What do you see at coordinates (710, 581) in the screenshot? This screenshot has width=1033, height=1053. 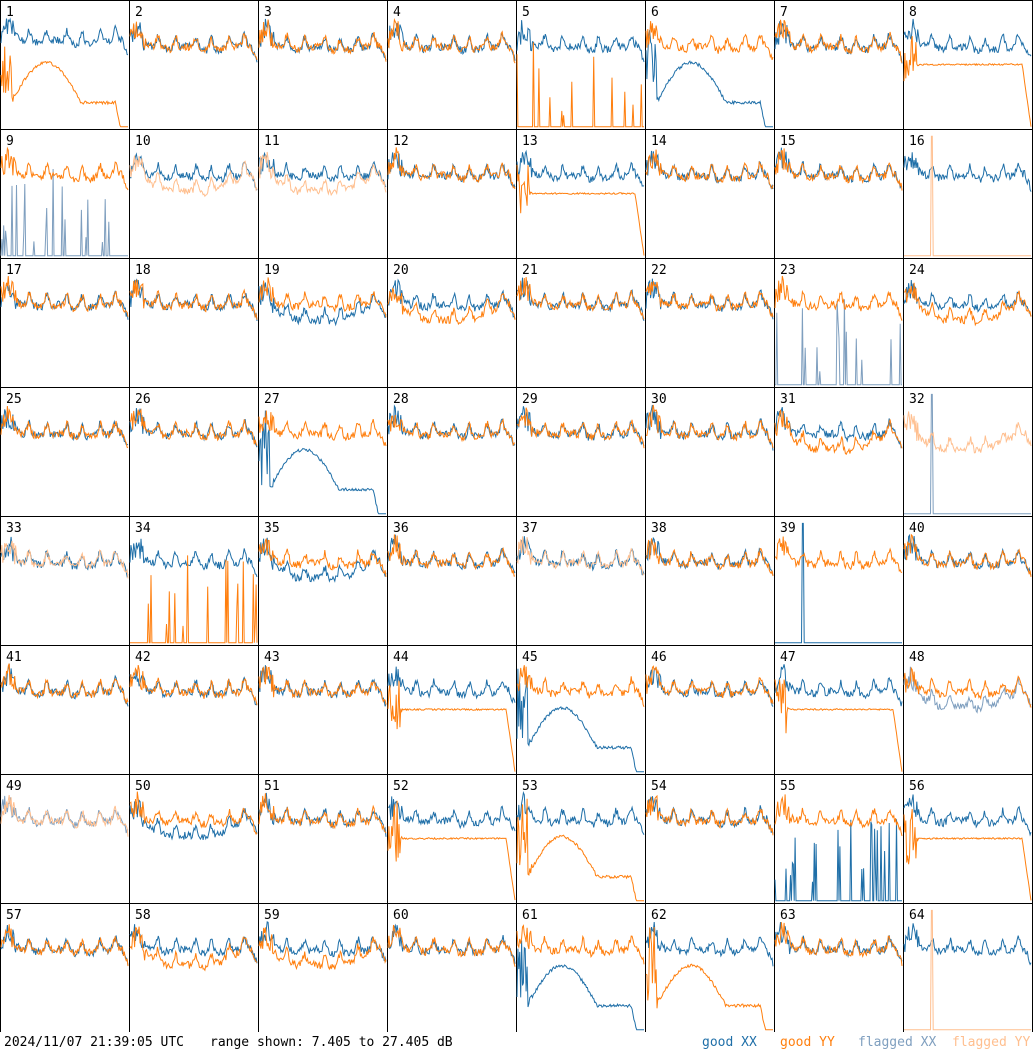 I see `panel-38: 38` at bounding box center [710, 581].